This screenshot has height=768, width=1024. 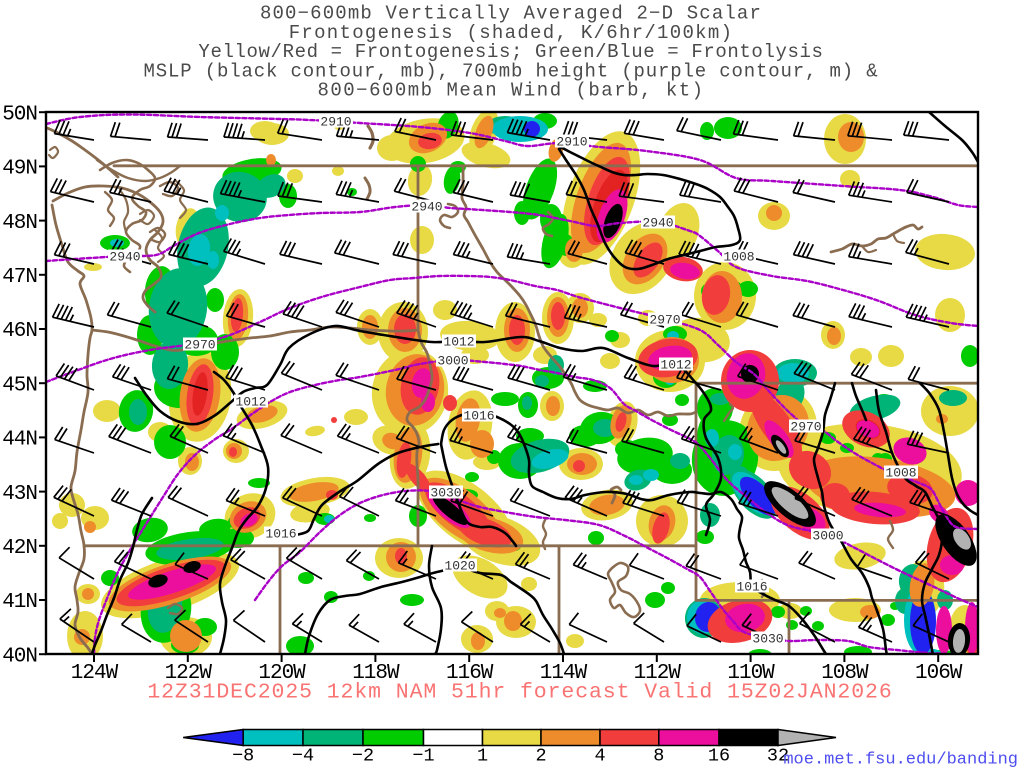 I want to click on svg-text: 48N, so click(x=19, y=223).